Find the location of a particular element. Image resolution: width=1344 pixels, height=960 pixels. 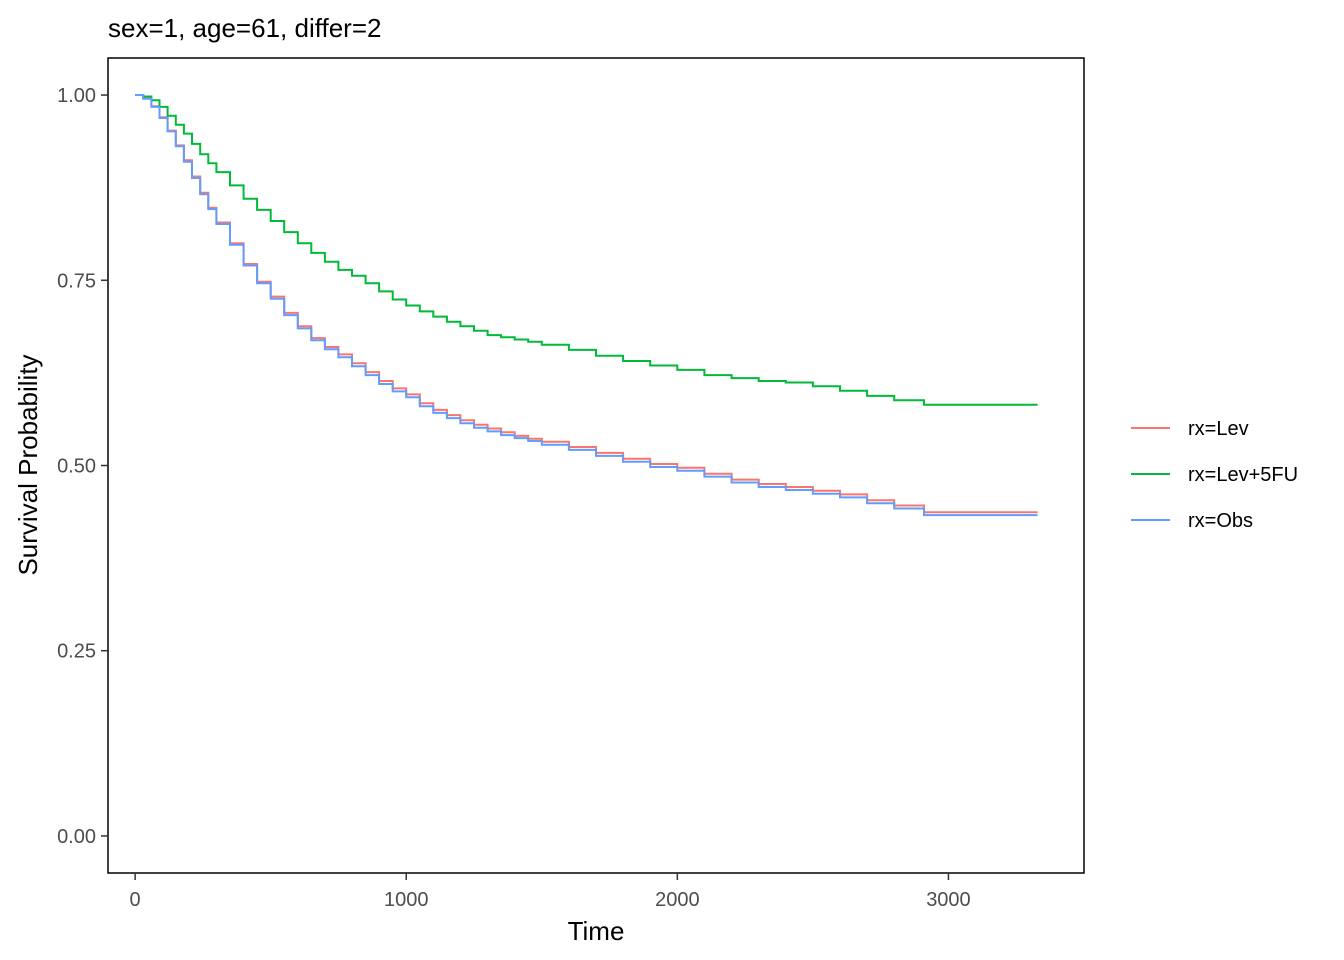

legend: rx=Lev rx=Lev+5FU rx=Obs is located at coordinates (1214, 475).